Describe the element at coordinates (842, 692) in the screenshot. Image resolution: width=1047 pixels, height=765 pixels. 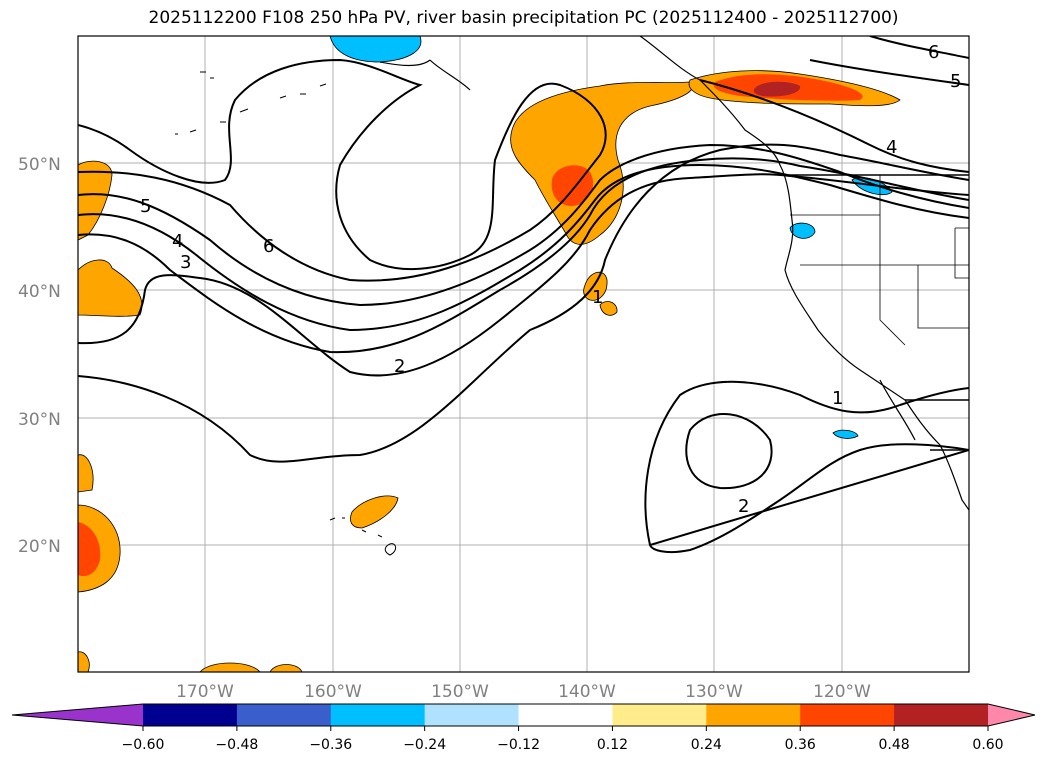
I see `lon-label: 120°W` at that location.